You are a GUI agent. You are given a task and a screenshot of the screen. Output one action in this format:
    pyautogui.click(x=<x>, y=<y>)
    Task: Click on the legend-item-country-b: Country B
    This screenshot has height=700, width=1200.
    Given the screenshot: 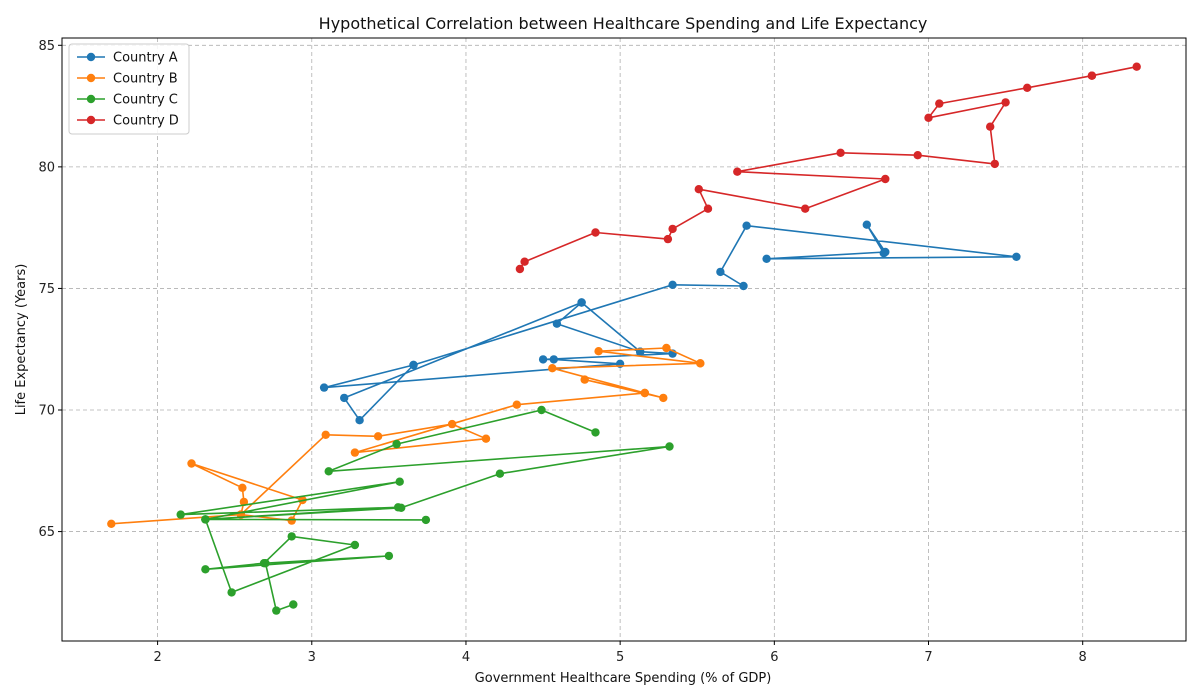 What is the action you would take?
    pyautogui.click(x=127, y=79)
    